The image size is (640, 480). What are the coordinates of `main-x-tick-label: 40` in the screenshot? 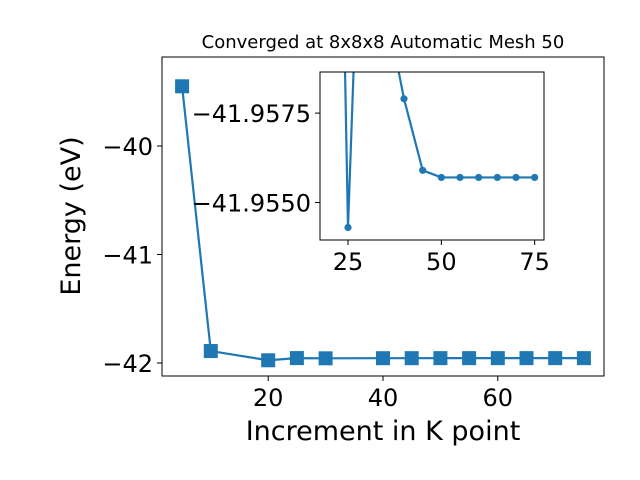 It's located at (383, 398).